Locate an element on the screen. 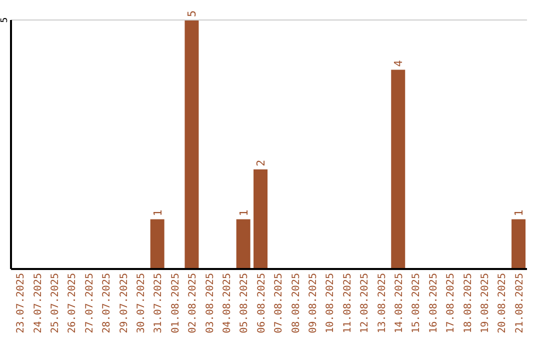  x-tick-label: 04.08.2025 is located at coordinates (227, 303).